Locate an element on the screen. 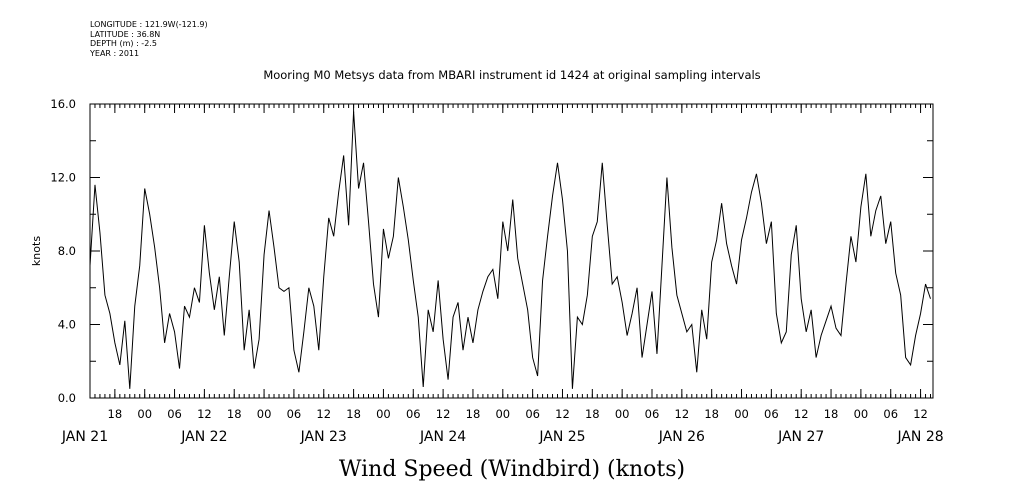 The width and height of the screenshot is (1009, 504). day-label: JAN 24 is located at coordinates (442, 437).